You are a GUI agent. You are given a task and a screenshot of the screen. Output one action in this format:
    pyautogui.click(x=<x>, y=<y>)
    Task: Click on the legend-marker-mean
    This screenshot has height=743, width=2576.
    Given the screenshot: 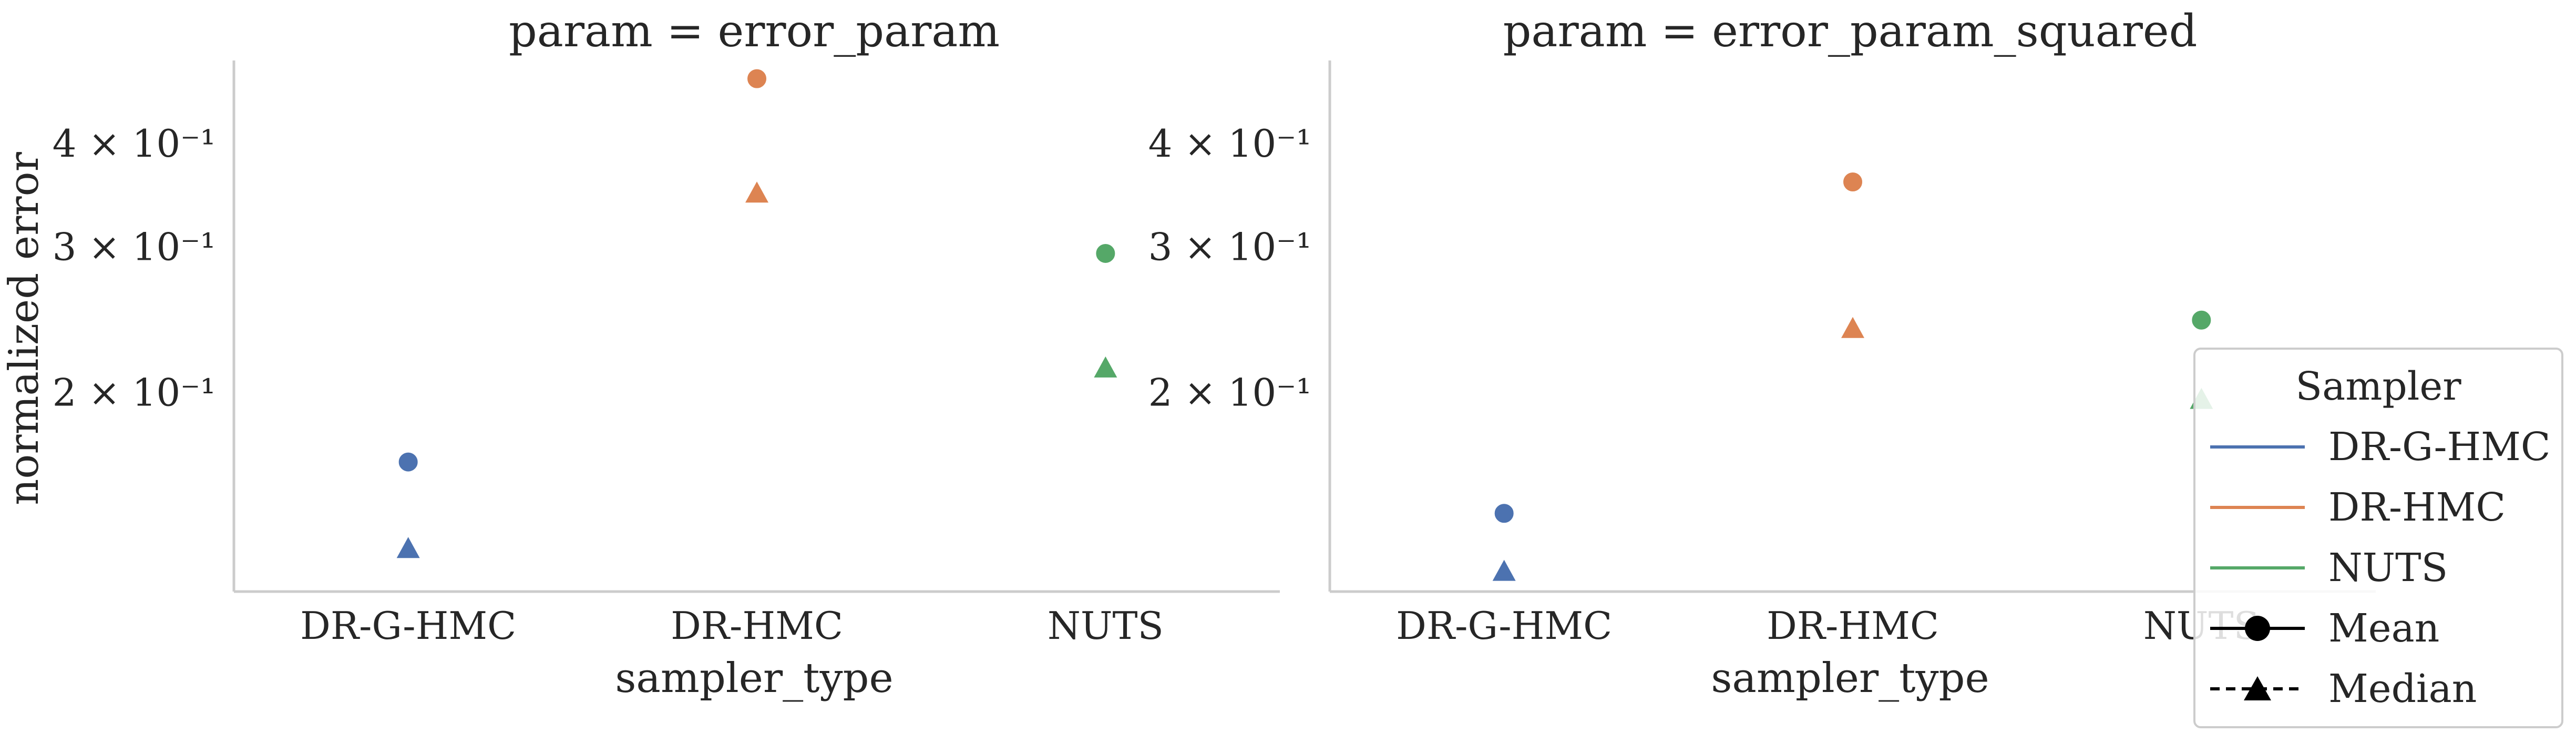 What is the action you would take?
    pyautogui.click(x=2257, y=629)
    